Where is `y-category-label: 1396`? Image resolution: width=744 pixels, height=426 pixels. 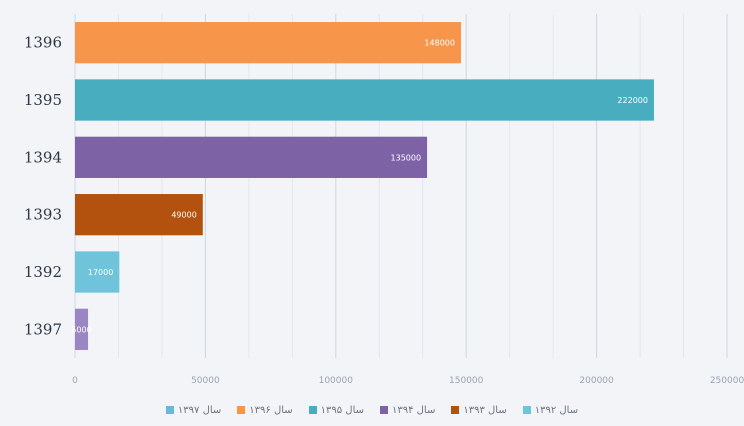 y-category-label: 1396 is located at coordinates (43, 43).